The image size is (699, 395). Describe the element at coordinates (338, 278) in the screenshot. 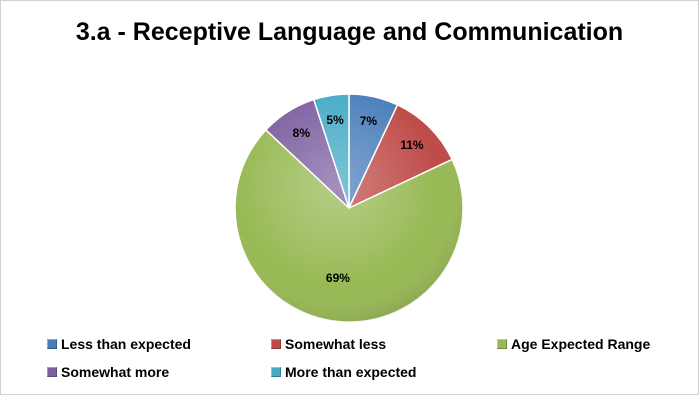

I see `data-label-age-expected-range: 69%` at that location.